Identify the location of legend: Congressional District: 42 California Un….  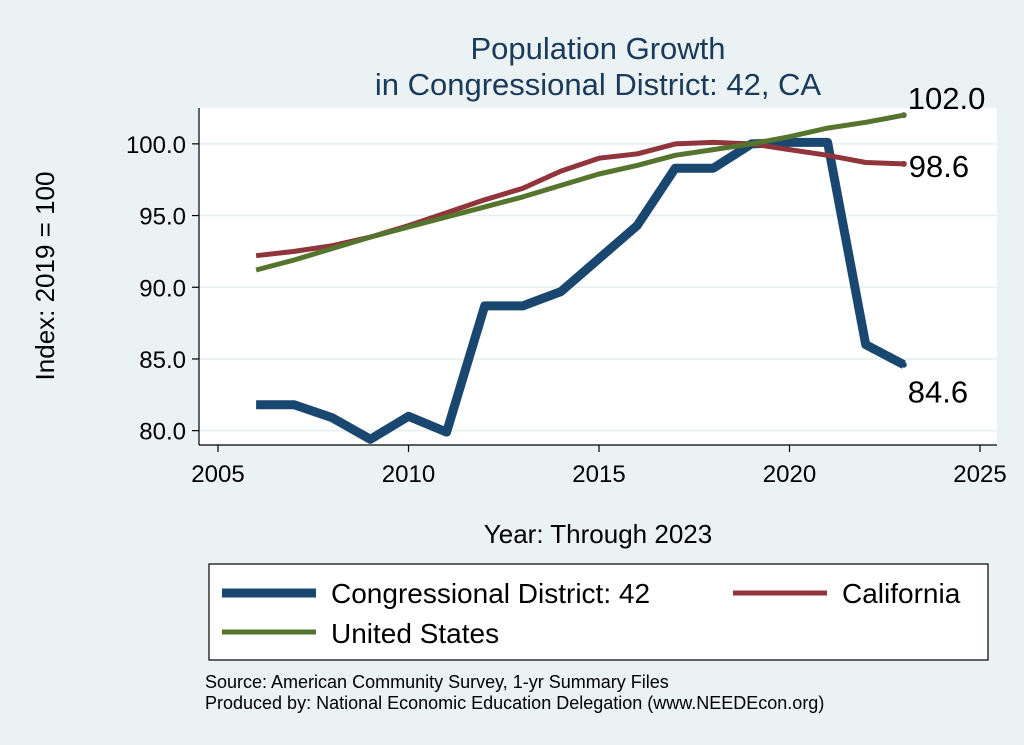
(598, 612).